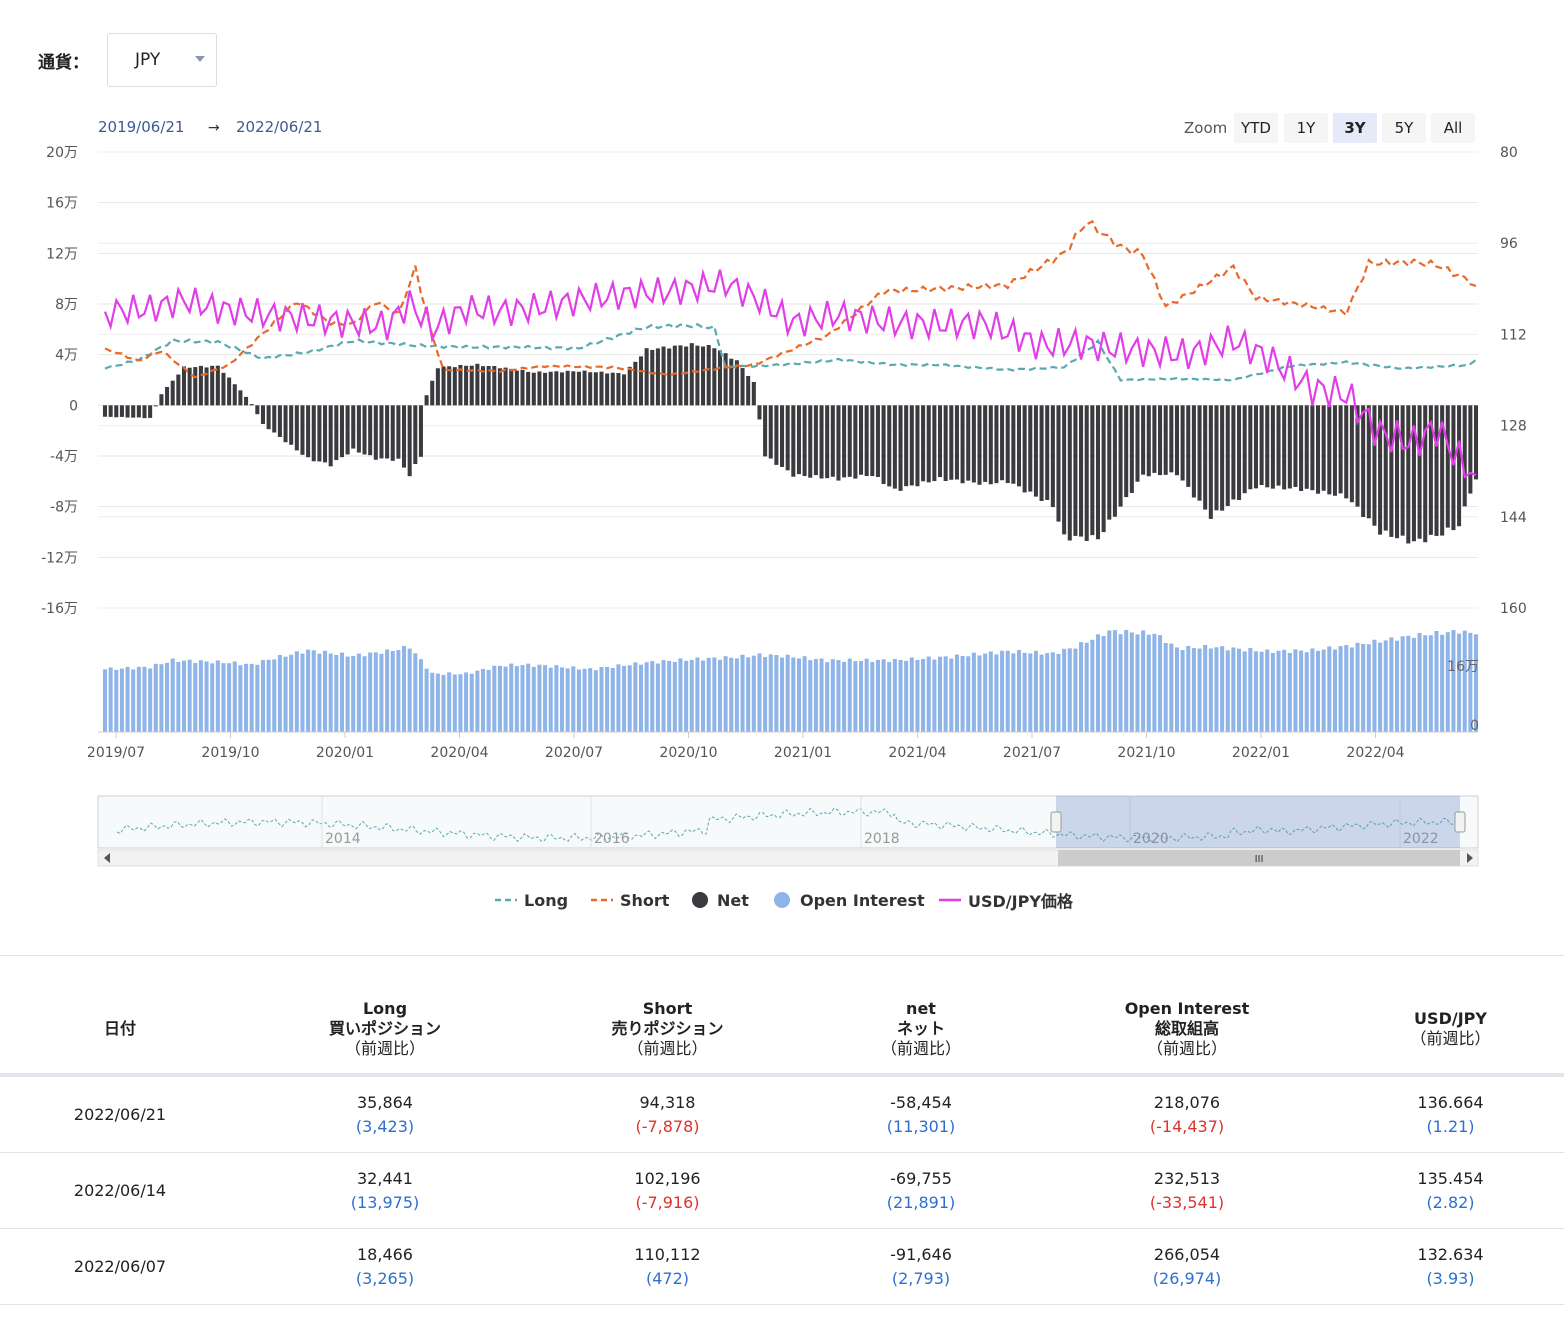 This screenshot has width=1564, height=1318. What do you see at coordinates (66, 356) in the screenshot?
I see `left-tick-label: 4万` at bounding box center [66, 356].